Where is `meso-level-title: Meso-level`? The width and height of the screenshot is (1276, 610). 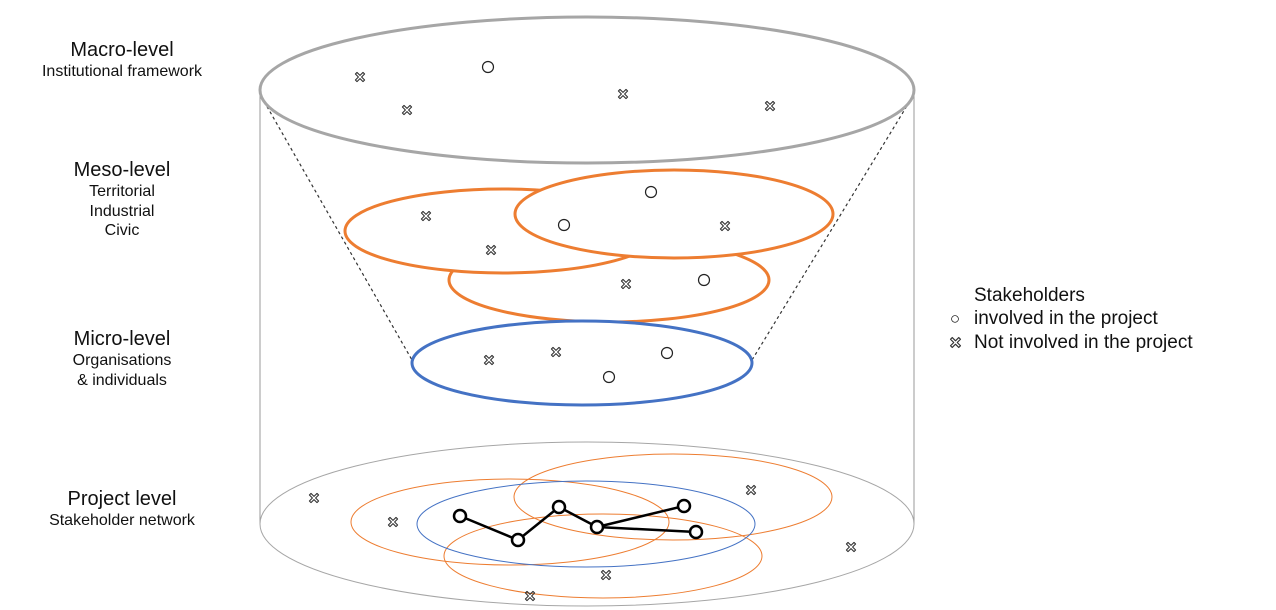 meso-level-title: Meso-level is located at coordinates (122, 170).